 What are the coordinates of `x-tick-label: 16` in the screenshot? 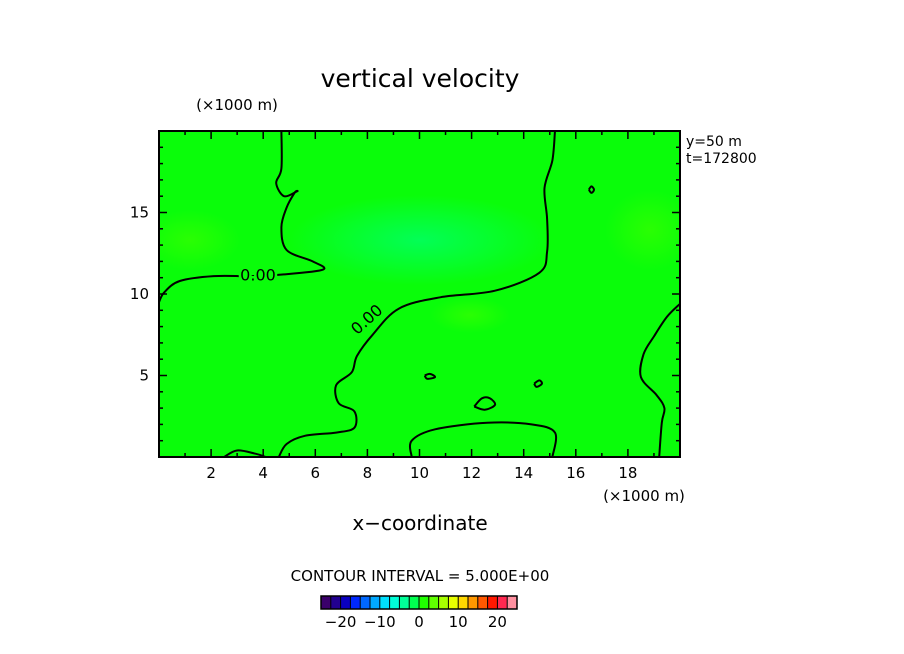 It's located at (575, 473).